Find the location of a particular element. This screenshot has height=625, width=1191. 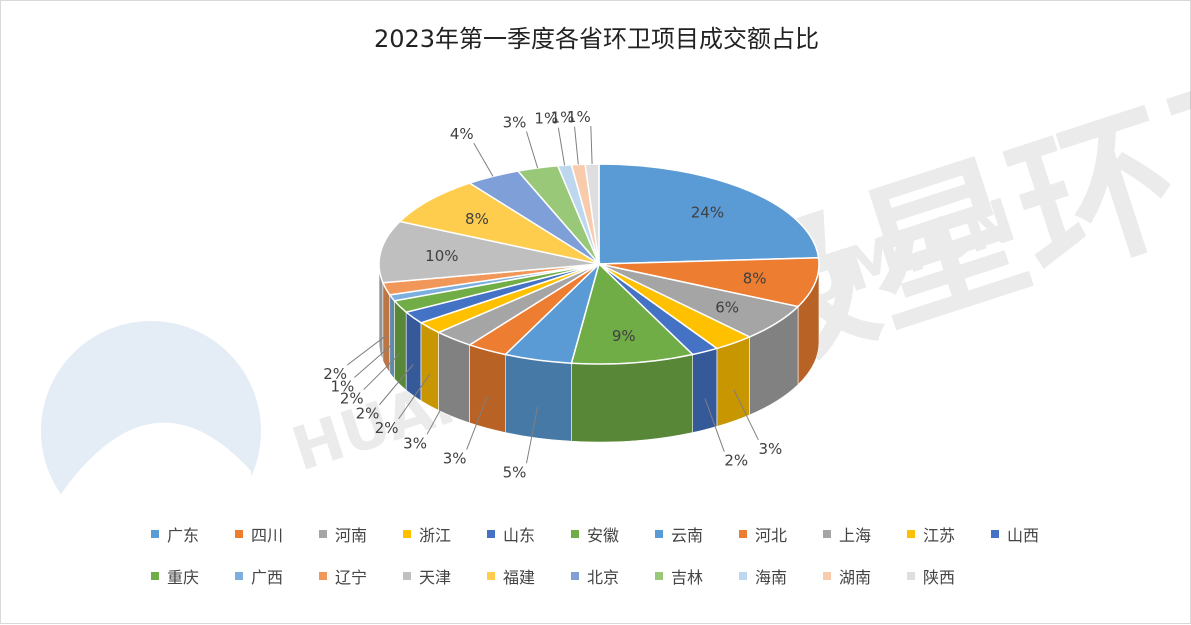

legend-label: 山西 is located at coordinates (1023, 535).